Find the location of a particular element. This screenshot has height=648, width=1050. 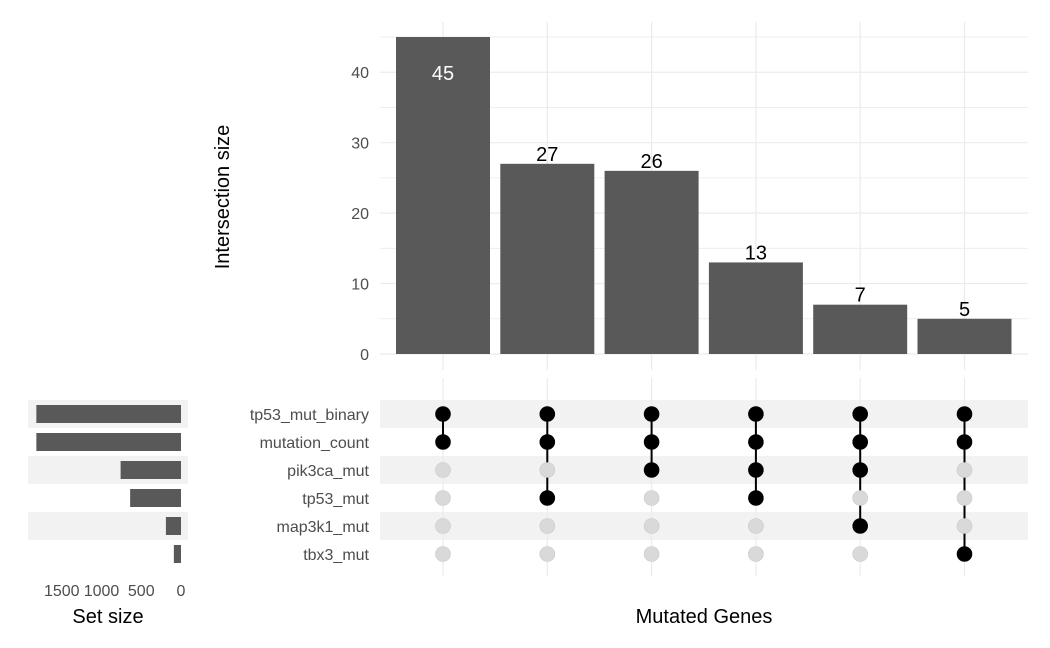

bar-value-label: 13 is located at coordinates (756, 253).